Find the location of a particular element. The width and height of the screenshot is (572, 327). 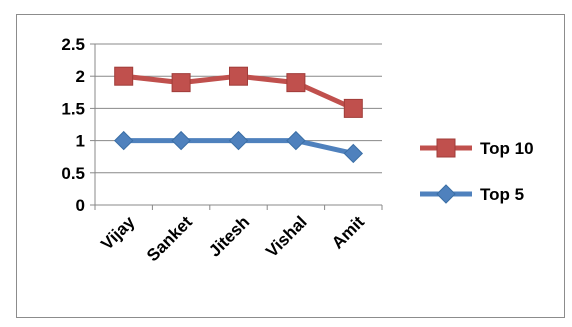

x-tick-labels: Vijay Sanket Jitesh Vishal Amit is located at coordinates (232, 238).